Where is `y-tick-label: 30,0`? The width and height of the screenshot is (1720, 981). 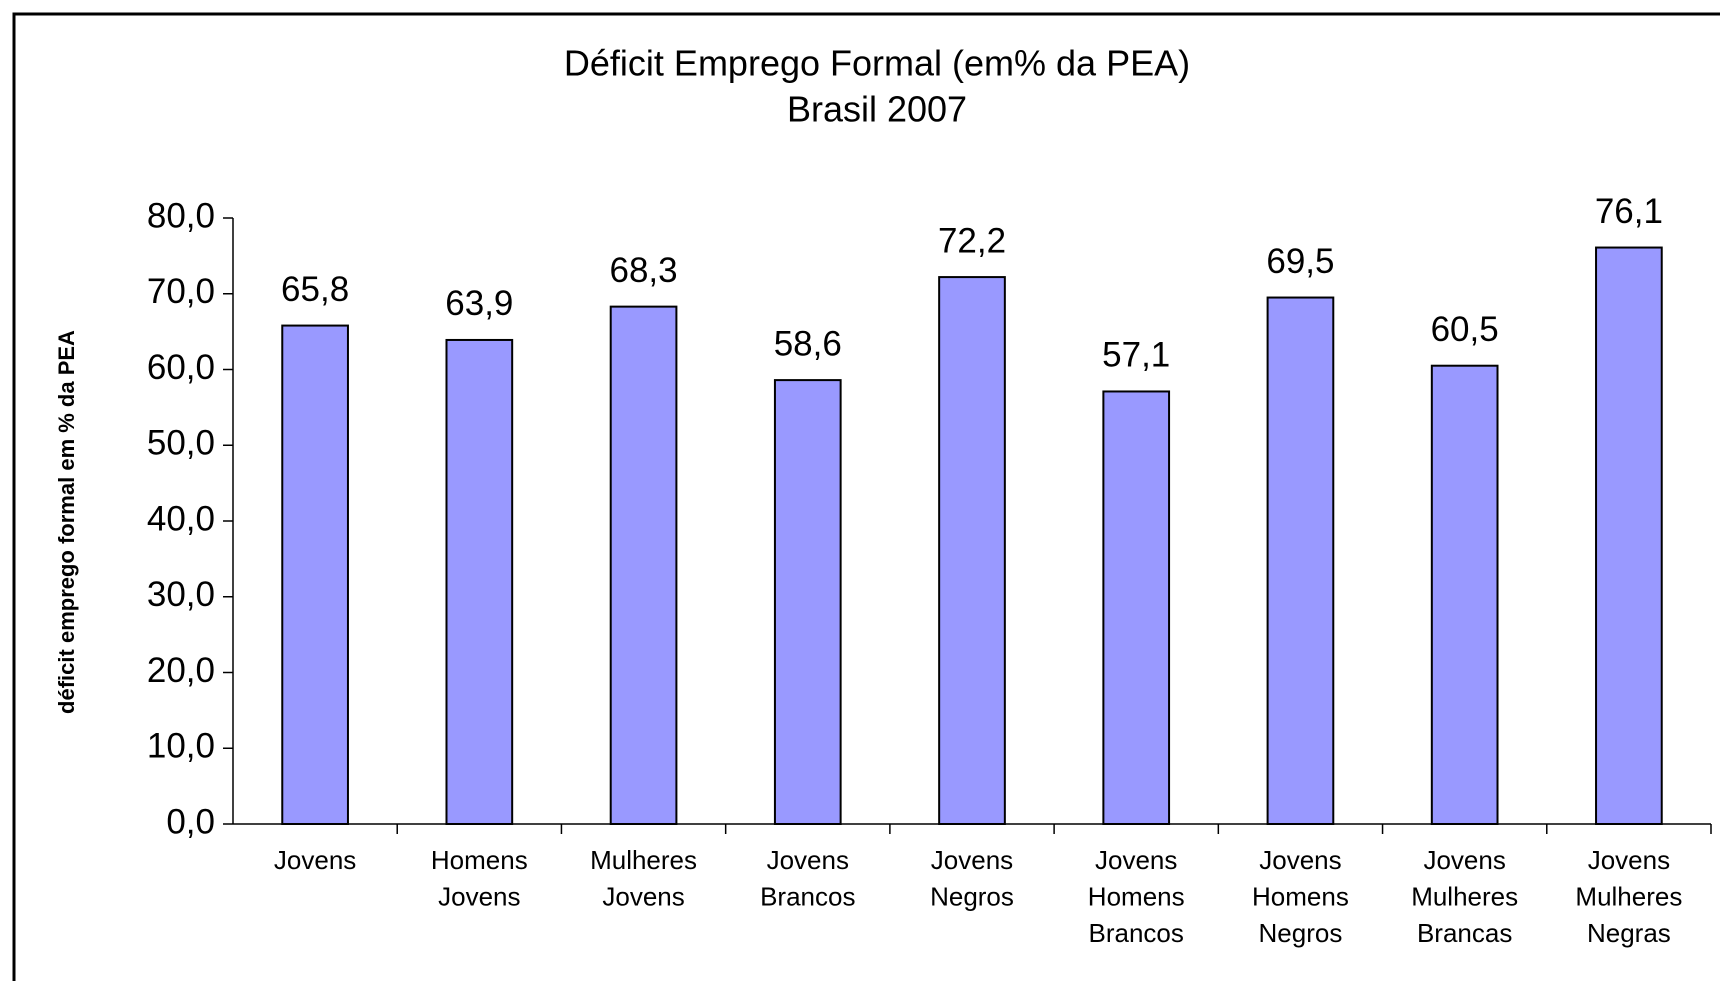
y-tick-label: 30,0 is located at coordinates (181, 594).